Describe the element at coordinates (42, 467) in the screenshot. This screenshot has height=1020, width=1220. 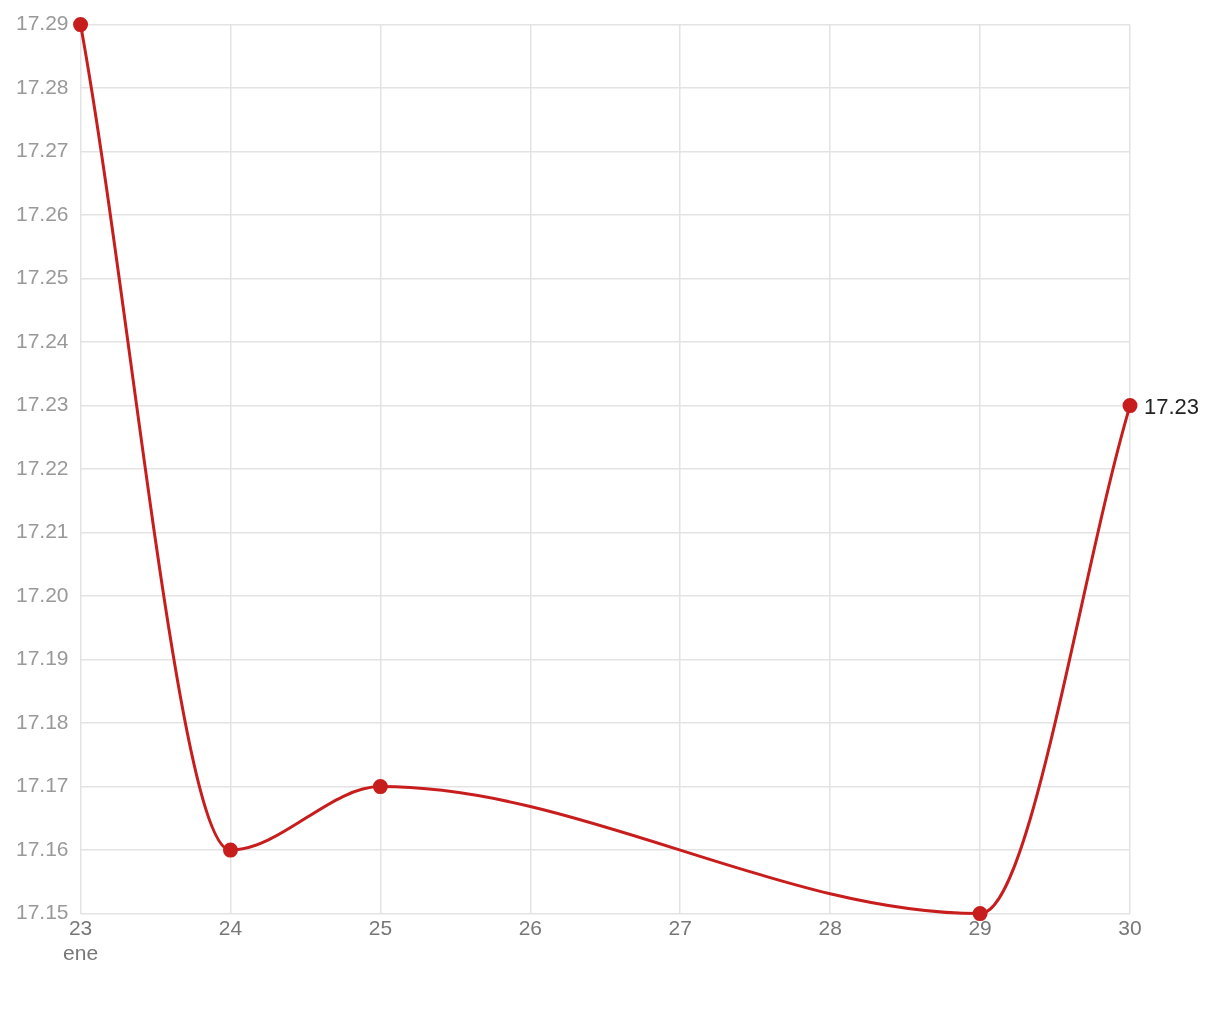
I see `y-tick-label: 17.22` at that location.